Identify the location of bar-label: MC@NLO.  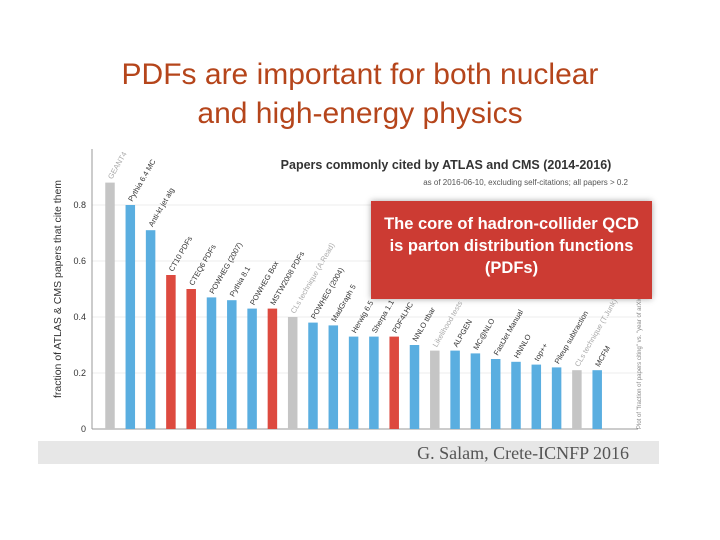
(483, 334).